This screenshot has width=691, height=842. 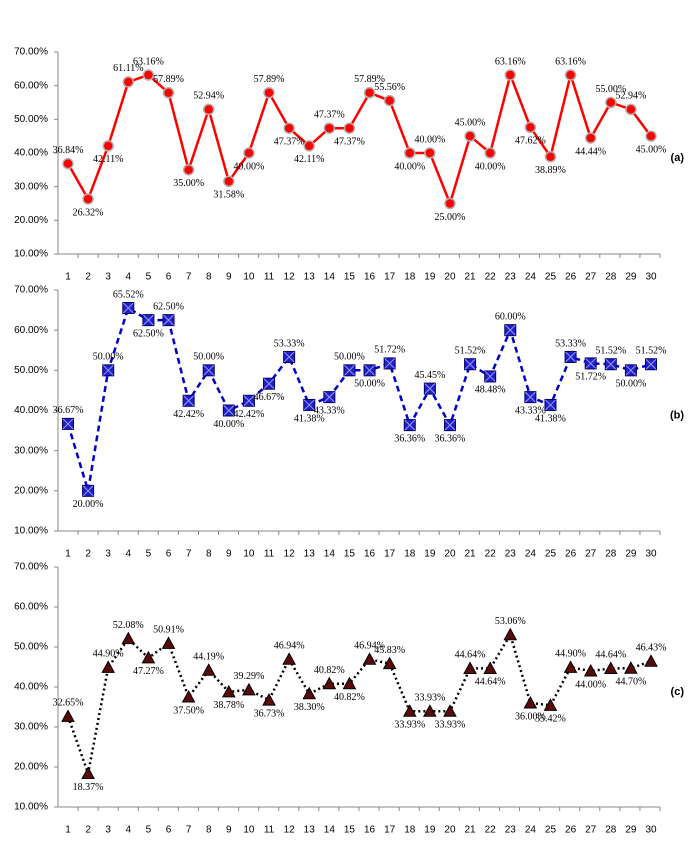 I want to click on value-label: 46.67%, so click(x=269, y=397).